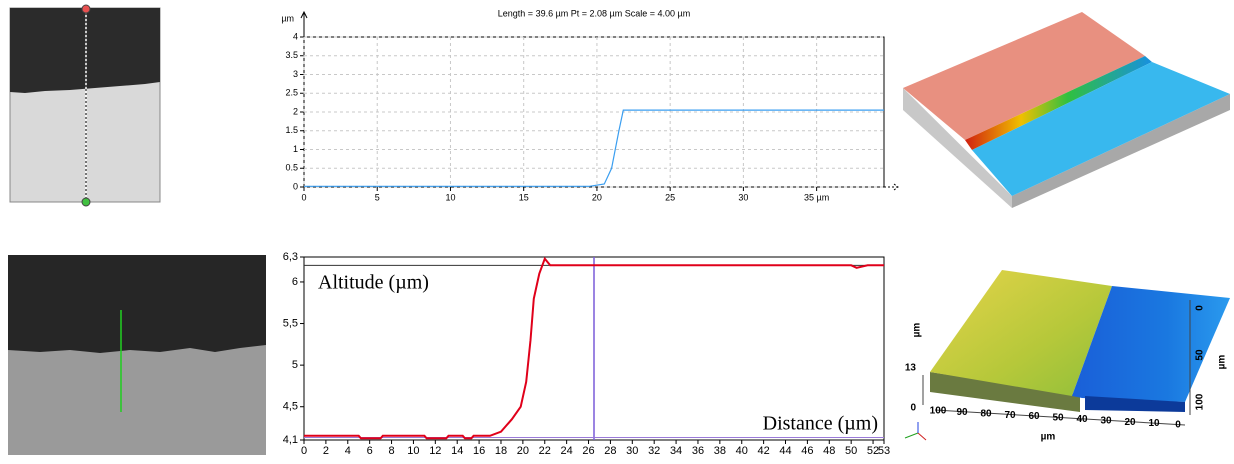 This screenshot has height=464, width=1234. What do you see at coordinates (891, 187) in the screenshot?
I see `x-axis-arrow` at bounding box center [891, 187].